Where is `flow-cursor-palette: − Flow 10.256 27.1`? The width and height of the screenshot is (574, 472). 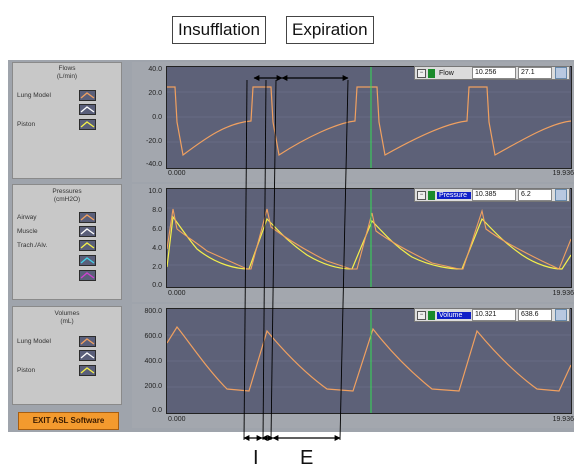
flow-cursor-palette: − Flow 10.256 27.1 is located at coordinates (492, 73).